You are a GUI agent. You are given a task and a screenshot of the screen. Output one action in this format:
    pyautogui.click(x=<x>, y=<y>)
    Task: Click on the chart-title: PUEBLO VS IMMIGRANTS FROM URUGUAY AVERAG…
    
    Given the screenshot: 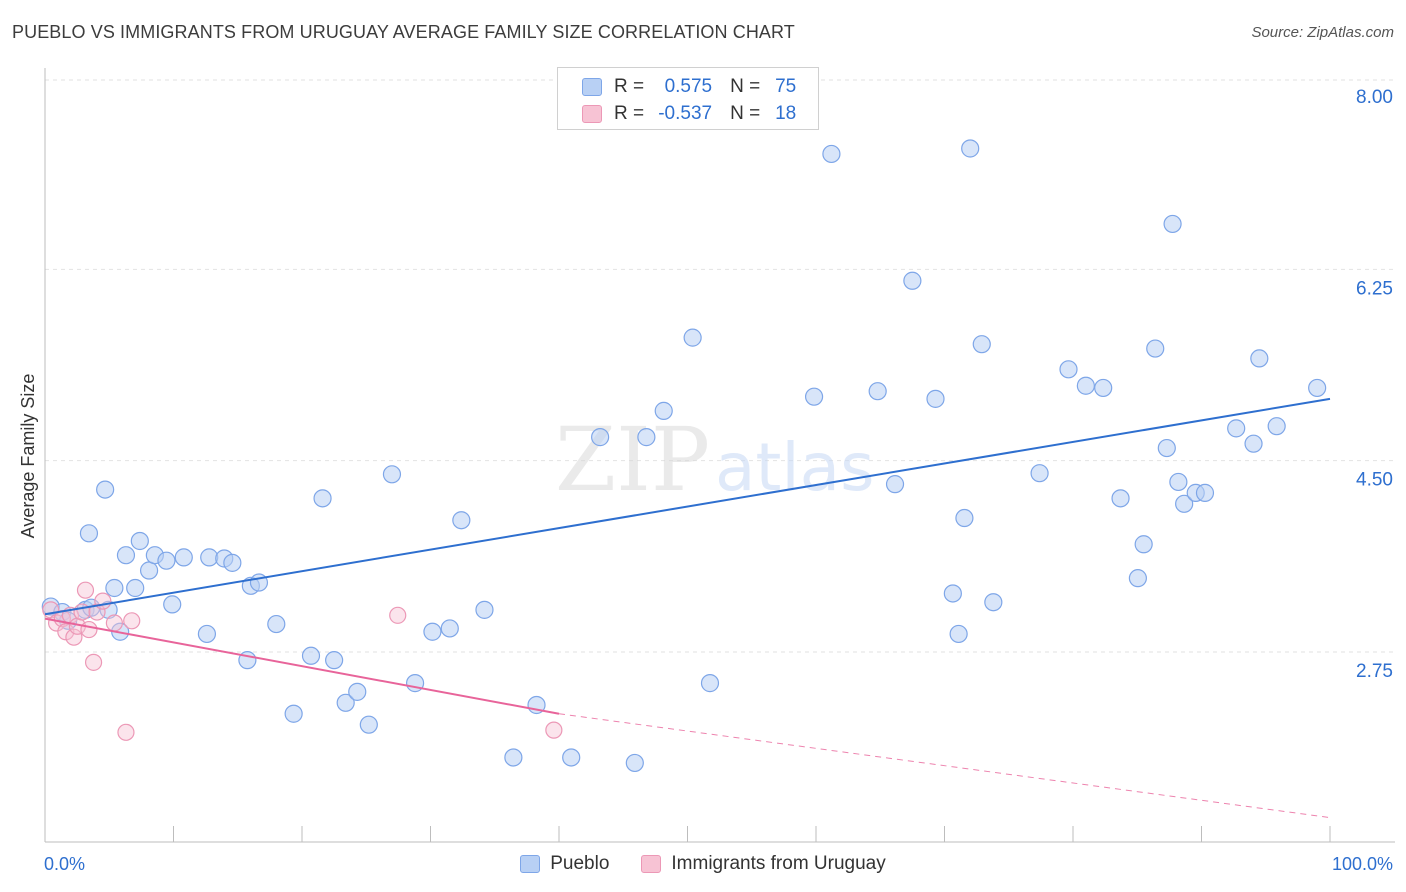 What is the action you would take?
    pyautogui.click(x=403, y=32)
    